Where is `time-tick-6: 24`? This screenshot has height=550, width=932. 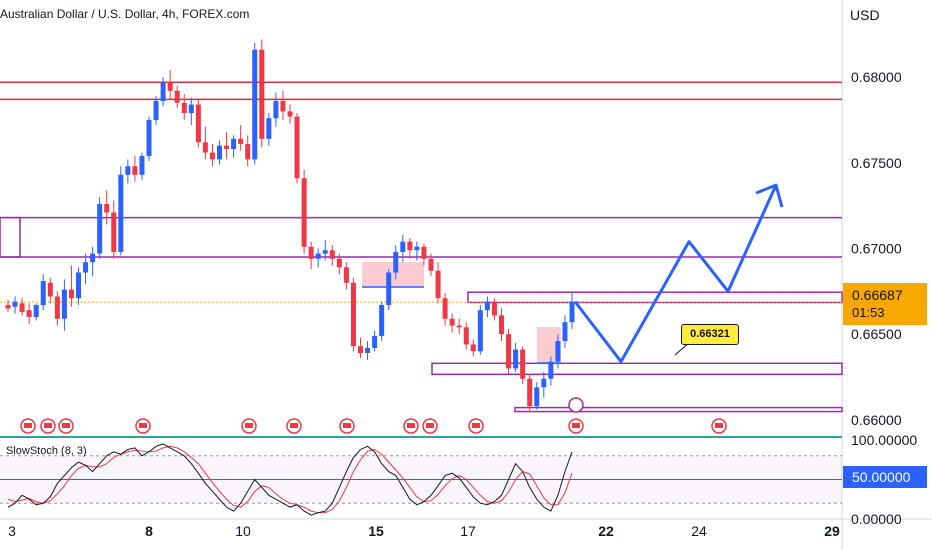
time-tick-6: 24 is located at coordinates (699, 531).